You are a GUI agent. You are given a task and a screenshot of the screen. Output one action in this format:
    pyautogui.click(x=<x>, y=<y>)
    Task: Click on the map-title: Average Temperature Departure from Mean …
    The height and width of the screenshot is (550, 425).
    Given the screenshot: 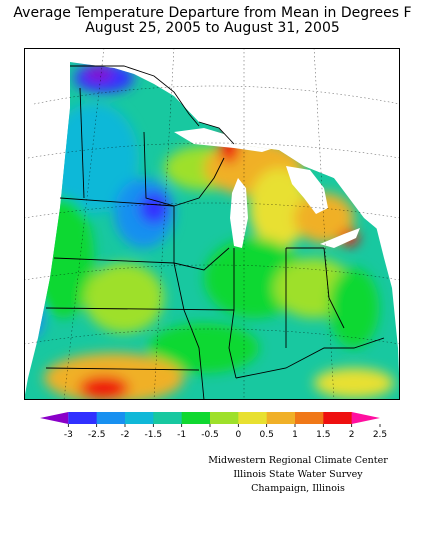 What is the action you would take?
    pyautogui.click(x=212, y=13)
    